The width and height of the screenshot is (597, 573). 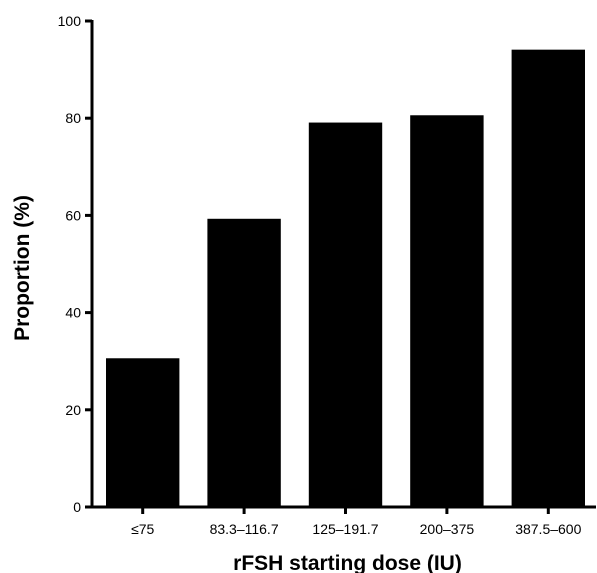 What do you see at coordinates (345, 529) in the screenshot?
I see `x-tick-label: 125–191.7` at bounding box center [345, 529].